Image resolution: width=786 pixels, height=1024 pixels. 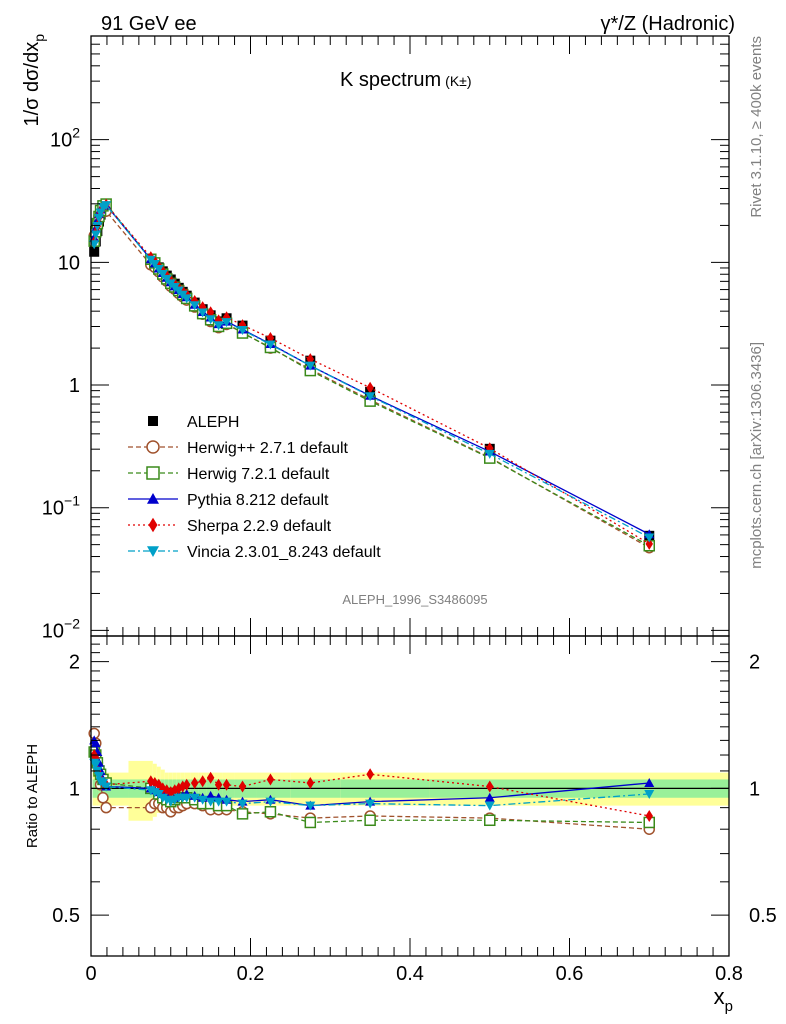 I want to click on main-ytick-label: 10², so click(x=65, y=138).